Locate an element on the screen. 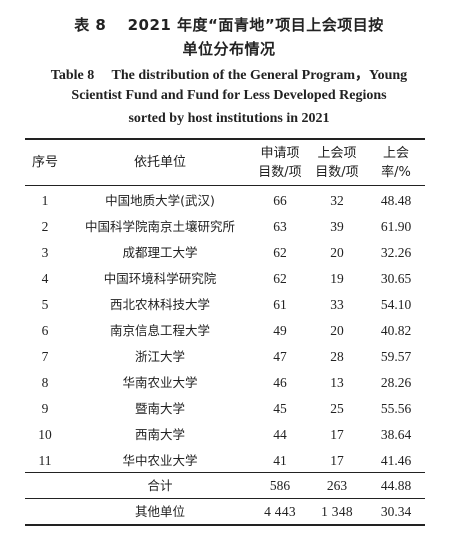 This screenshot has height=536, width=458. row-applications: 49 is located at coordinates (280, 330).